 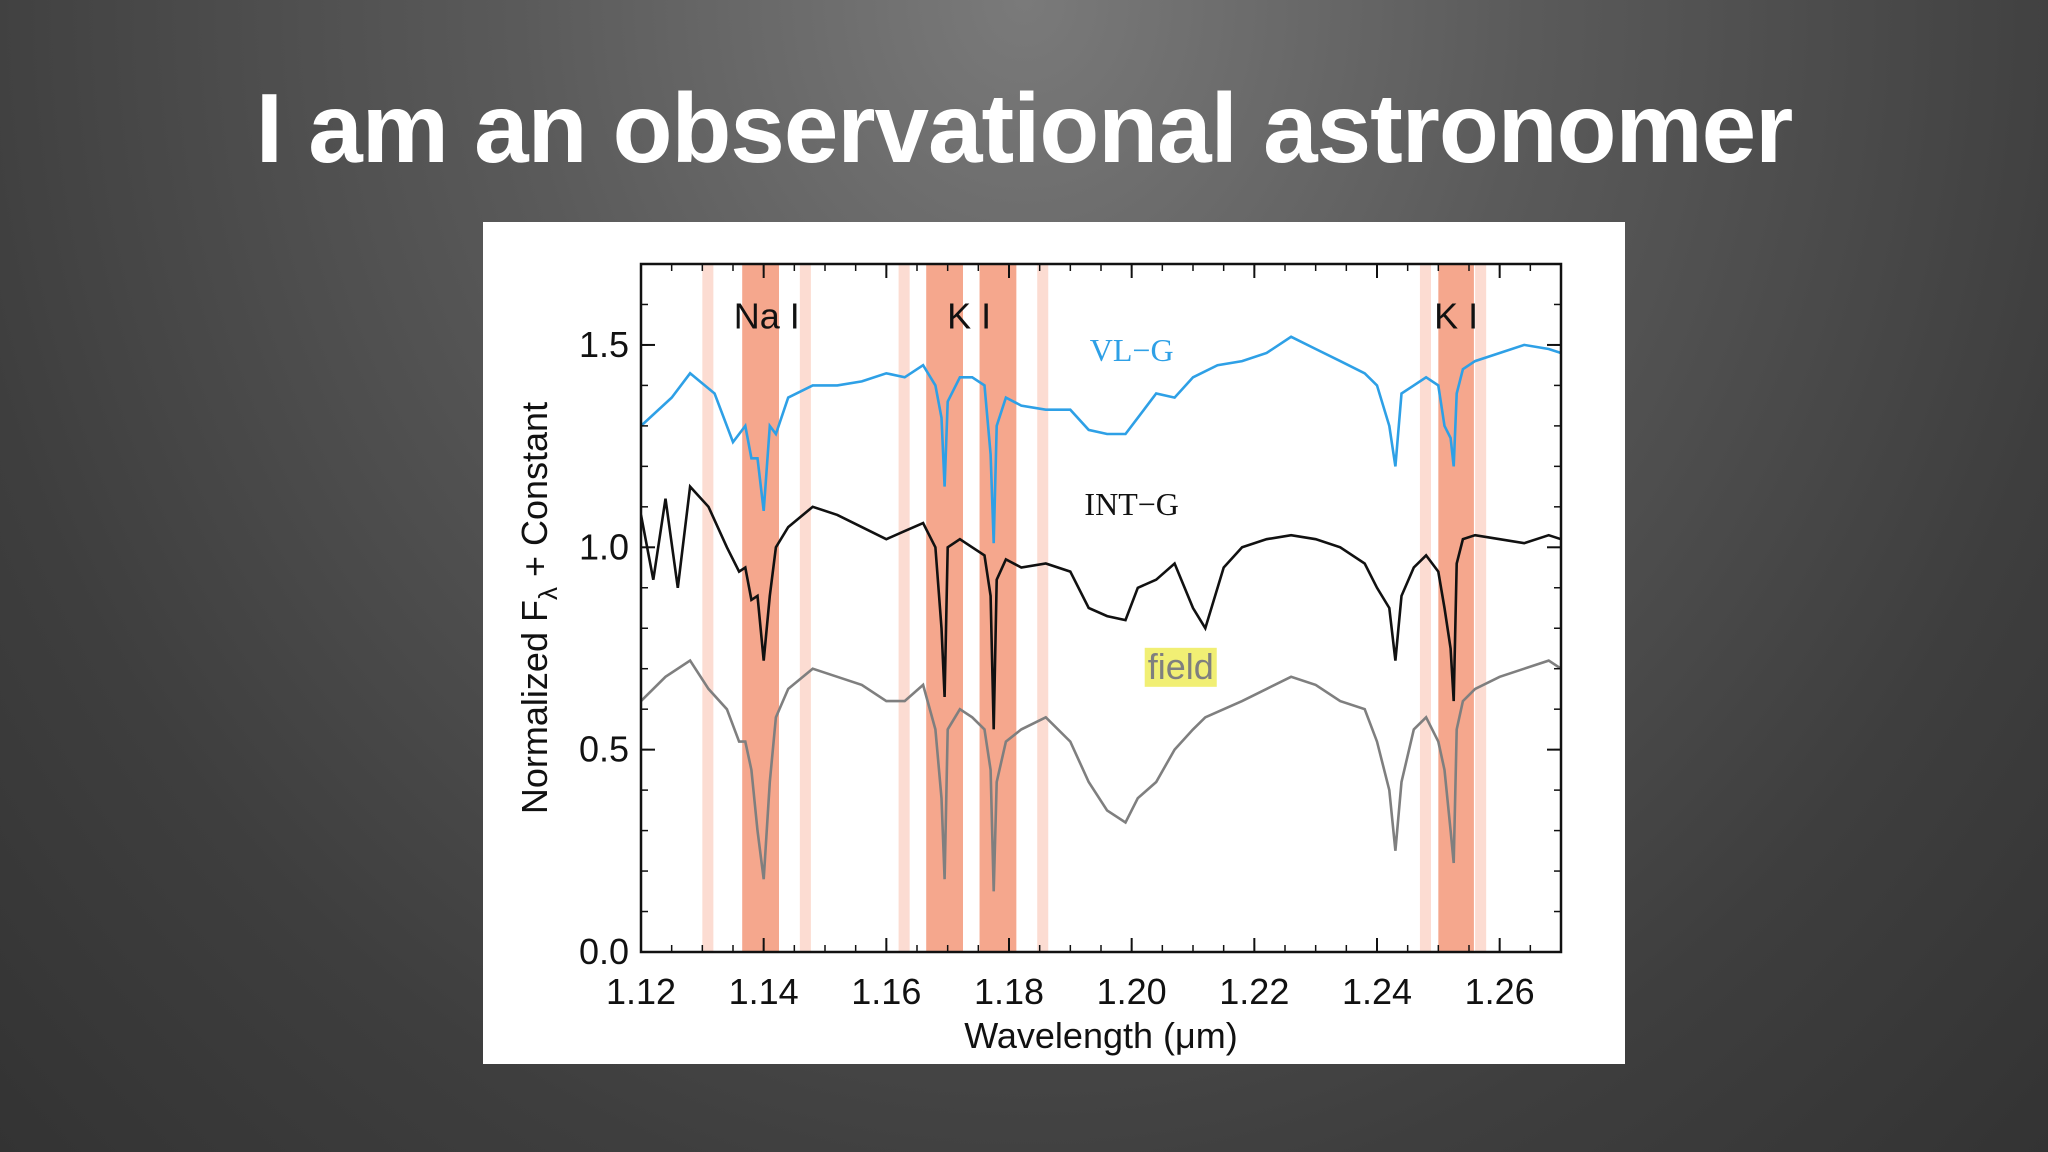 What do you see at coordinates (767, 316) in the screenshot?
I see `absorption-line-label: Na I` at bounding box center [767, 316].